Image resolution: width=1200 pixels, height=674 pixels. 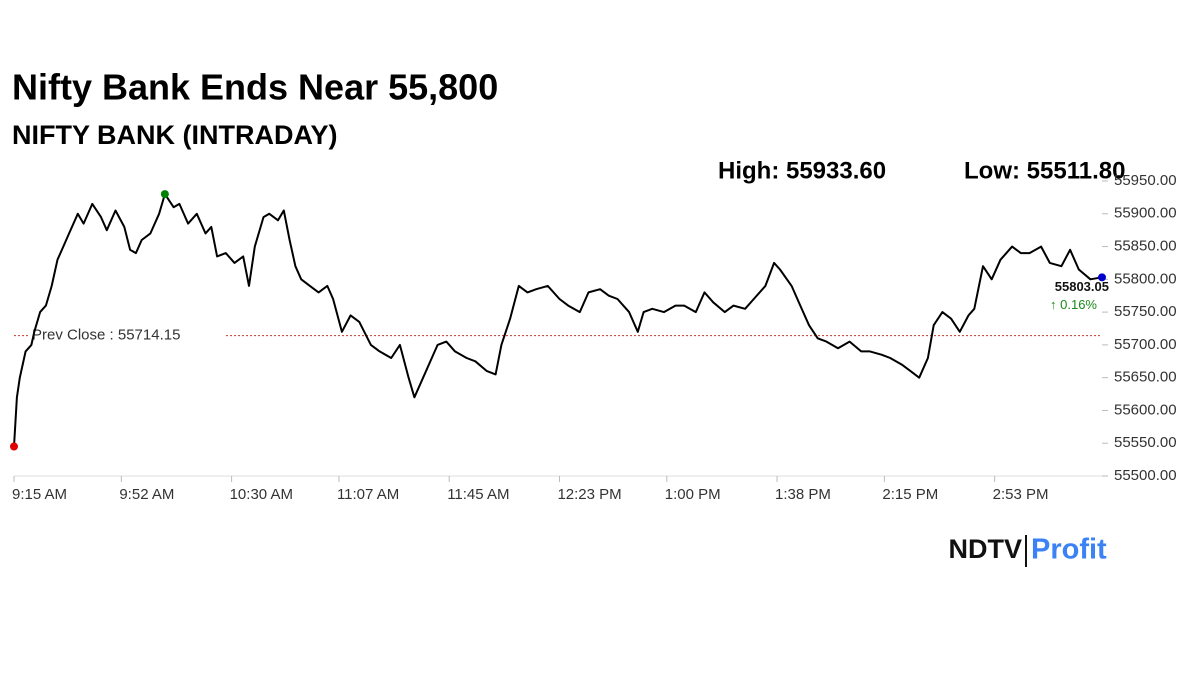 What do you see at coordinates (261, 494) in the screenshot?
I see `x-tick-label: 10:30 AM` at bounding box center [261, 494].